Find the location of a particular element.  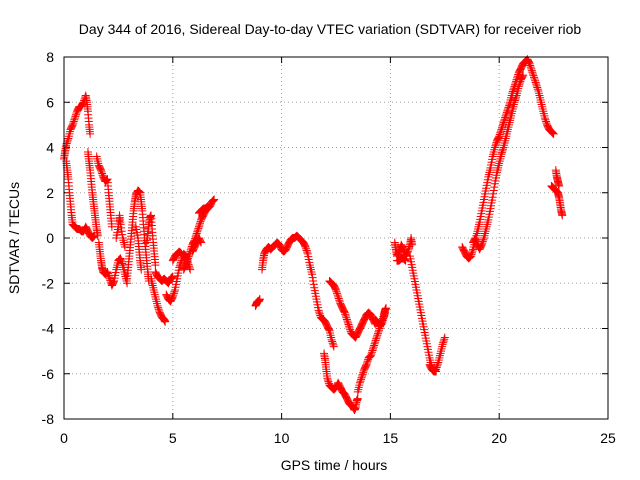

y-tick-label: -8 is located at coordinates (48, 419).